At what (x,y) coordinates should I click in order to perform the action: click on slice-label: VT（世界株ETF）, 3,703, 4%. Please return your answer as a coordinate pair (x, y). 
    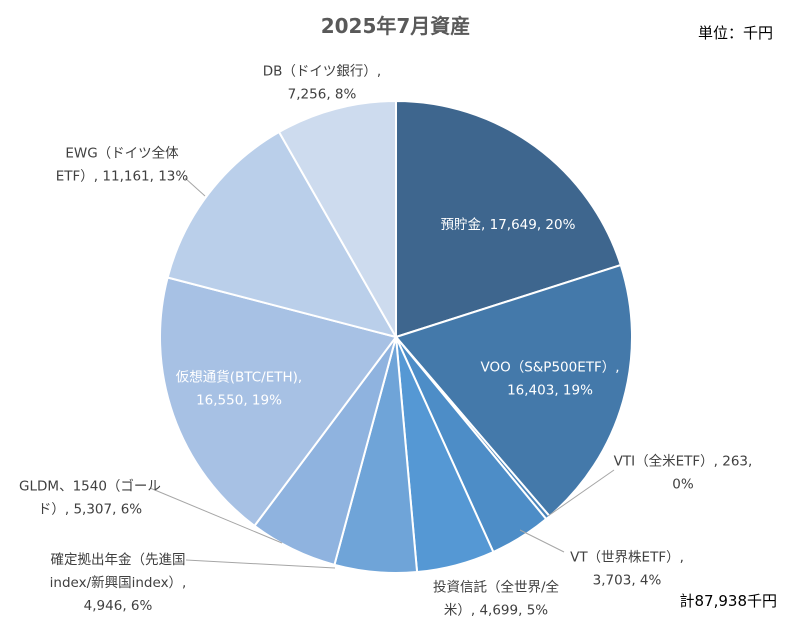
    Looking at the image, I should click on (627, 569).